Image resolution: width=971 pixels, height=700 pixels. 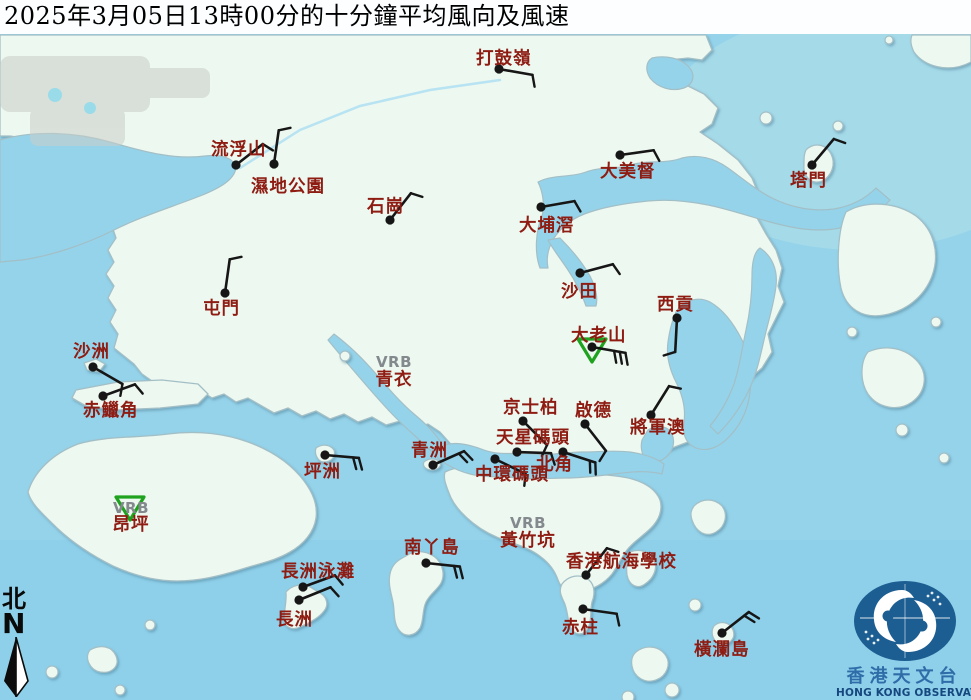 I want to click on station-label: 沙田, so click(x=579, y=292).